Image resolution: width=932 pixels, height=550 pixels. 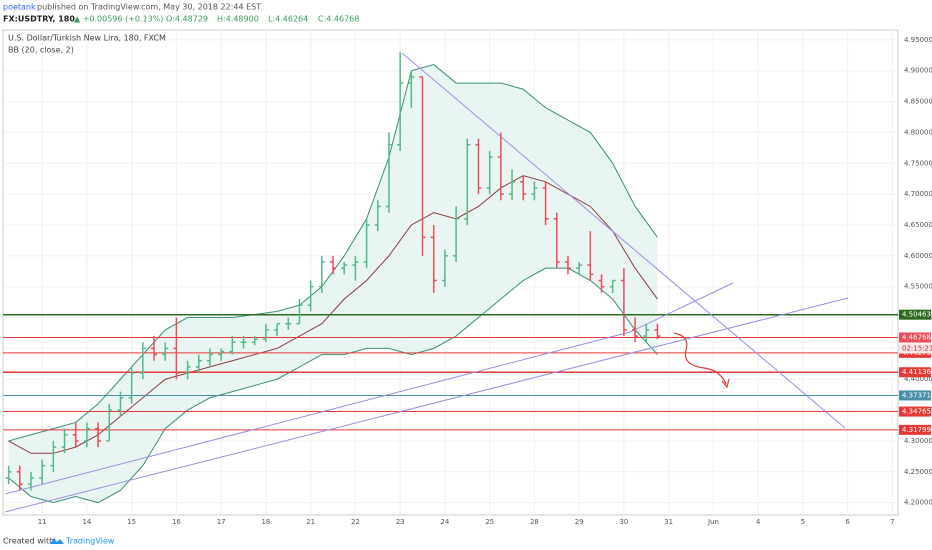 I want to click on x-tick-label: 22, so click(x=355, y=522).